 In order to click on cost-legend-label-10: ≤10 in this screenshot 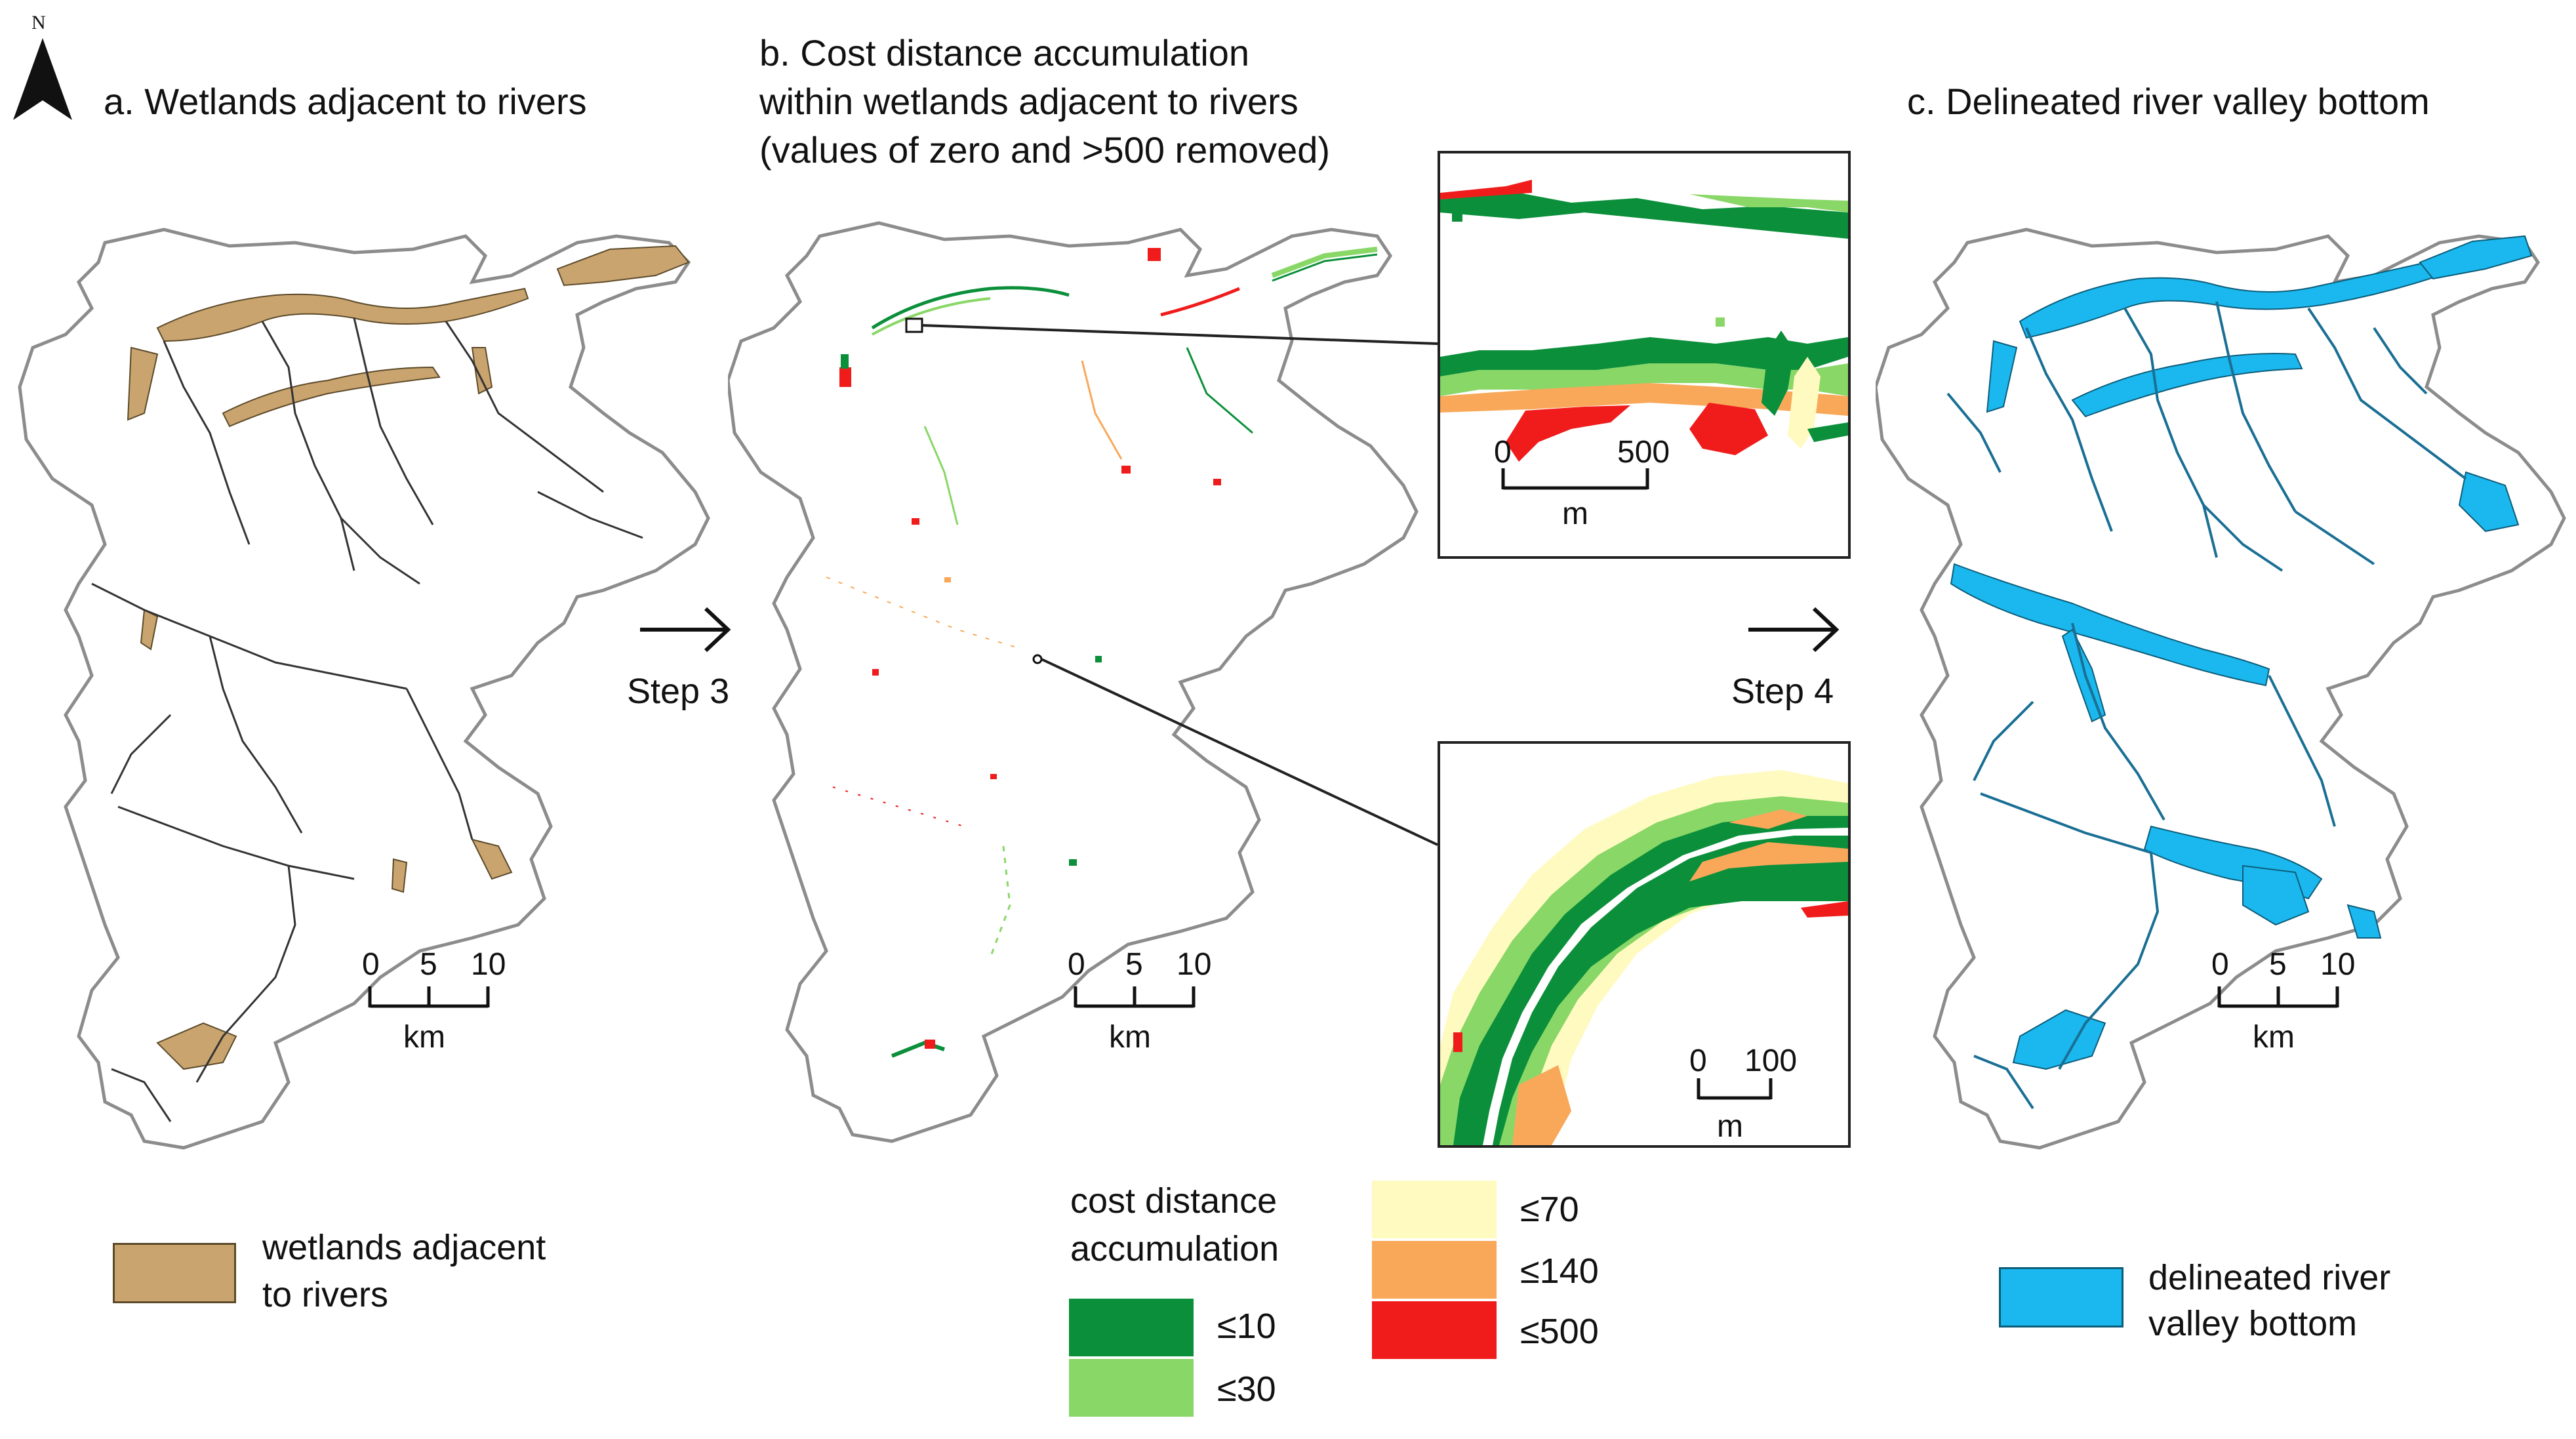, I will do `click(1246, 1326)`.